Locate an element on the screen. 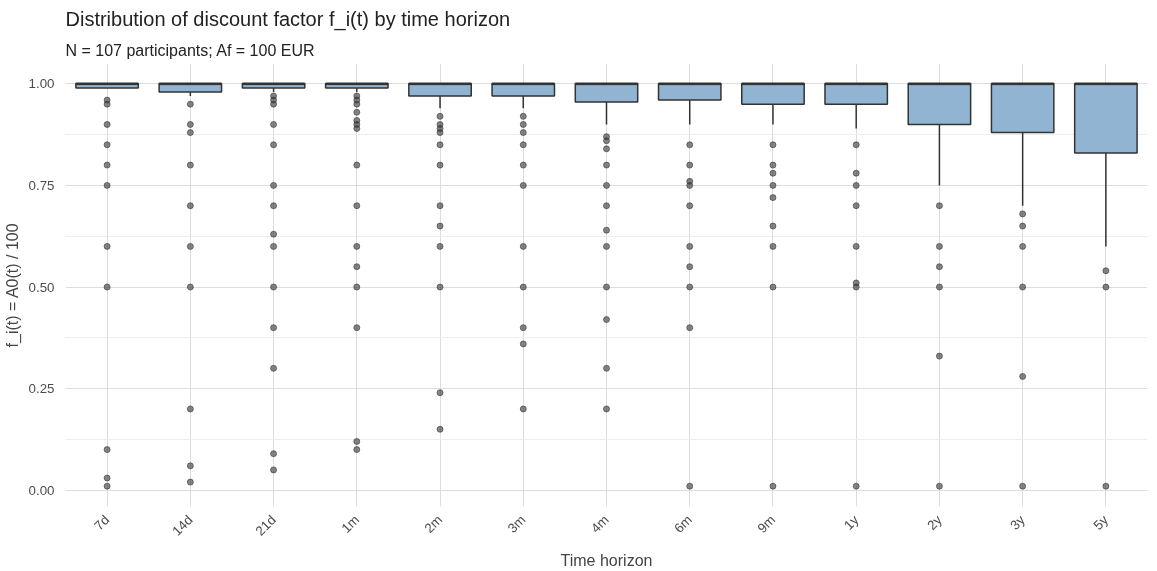  x-tick-label: 14d is located at coordinates (182, 525).